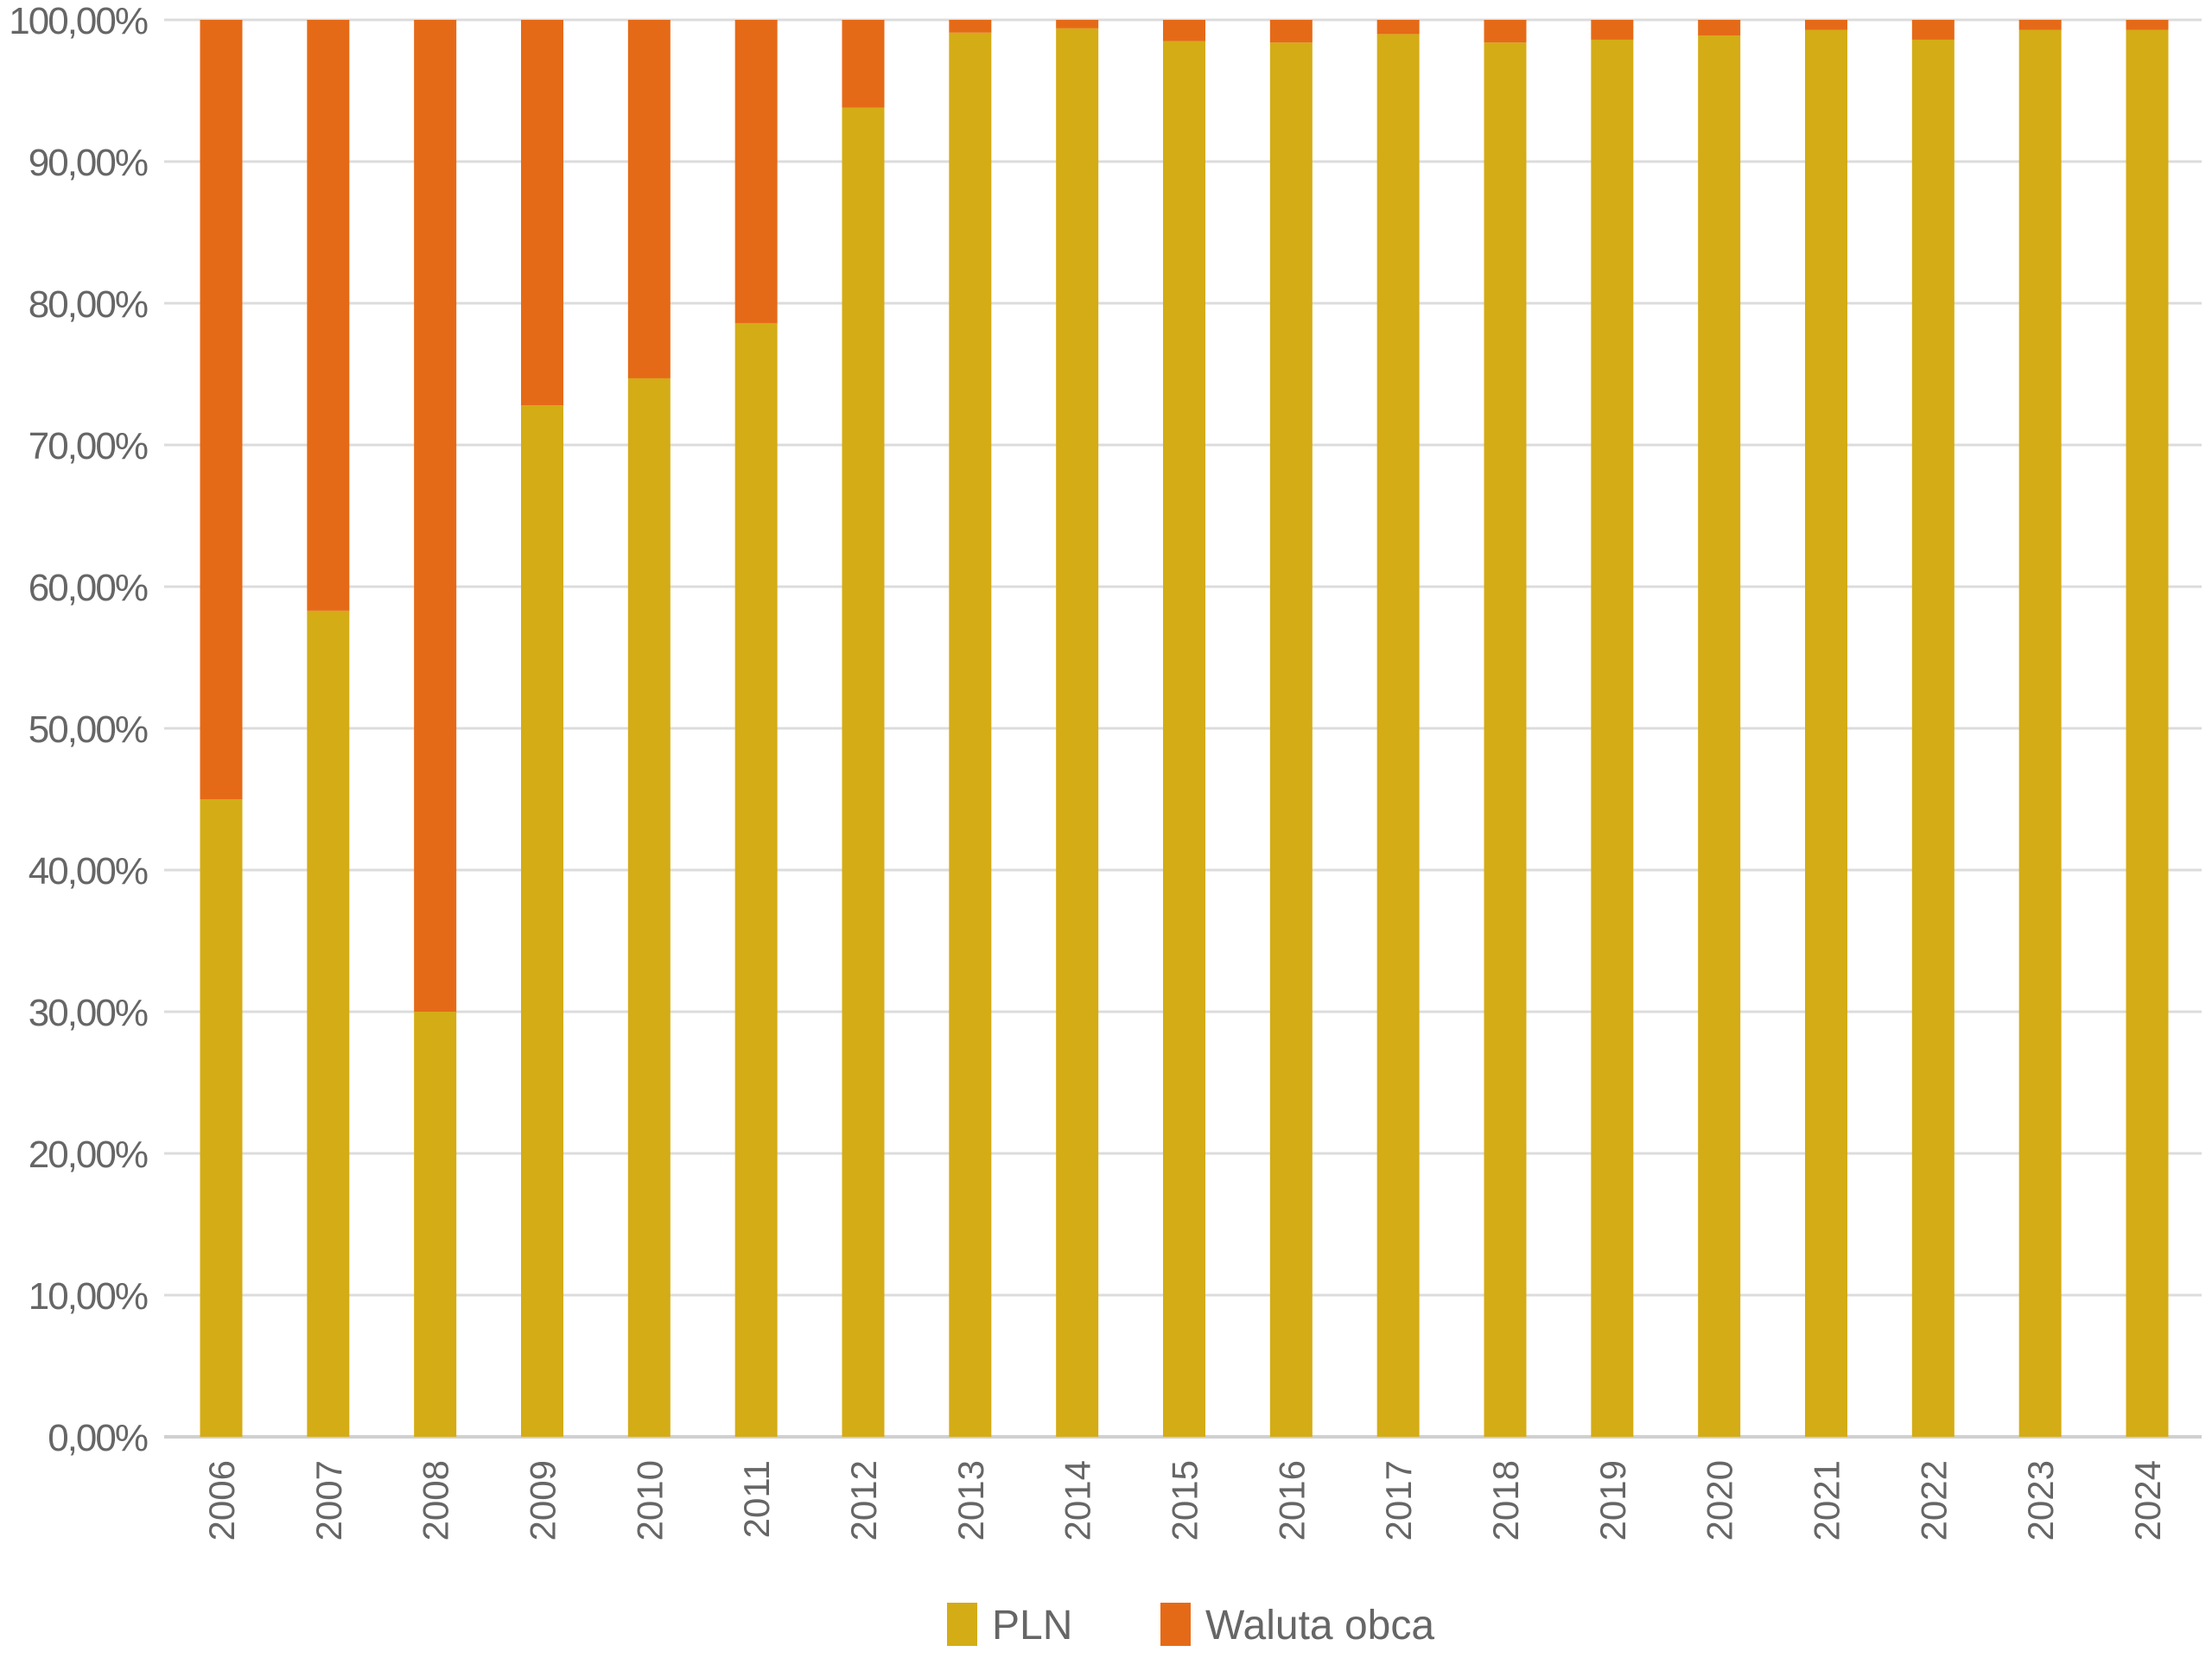 This screenshot has width=2212, height=1658. I want to click on bar-pln-2022, so click(1933, 738).